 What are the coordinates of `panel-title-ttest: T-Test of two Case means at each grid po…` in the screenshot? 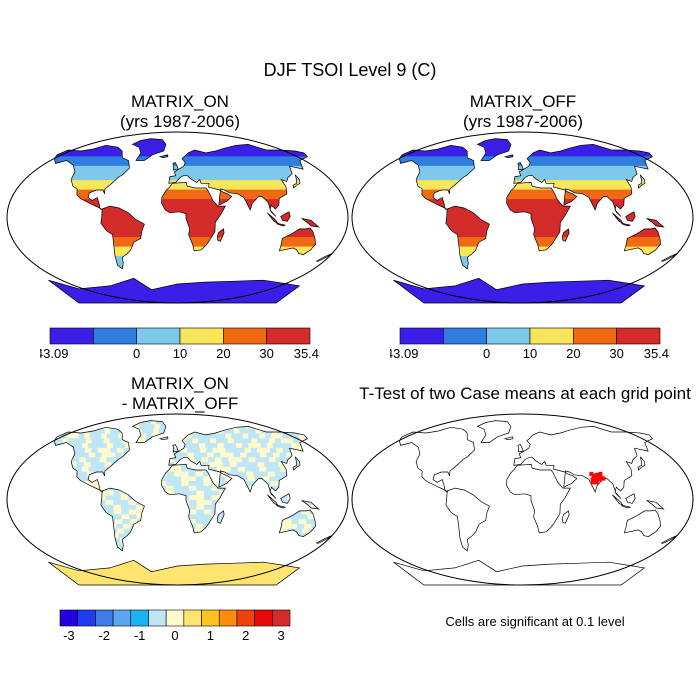 It's located at (525, 394).